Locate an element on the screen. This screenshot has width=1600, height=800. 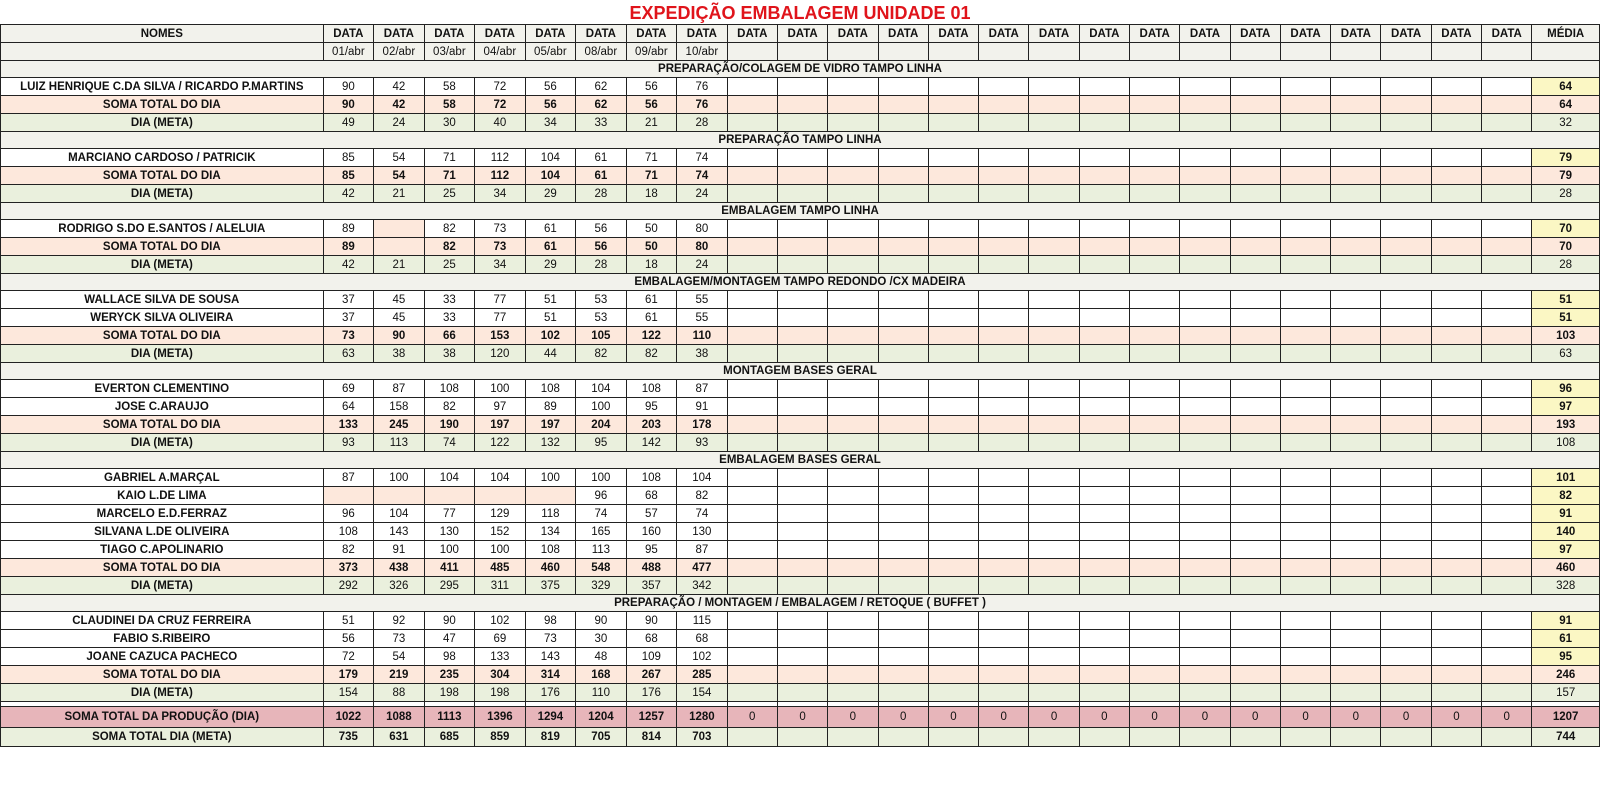
header-data: DATA is located at coordinates (953, 33).